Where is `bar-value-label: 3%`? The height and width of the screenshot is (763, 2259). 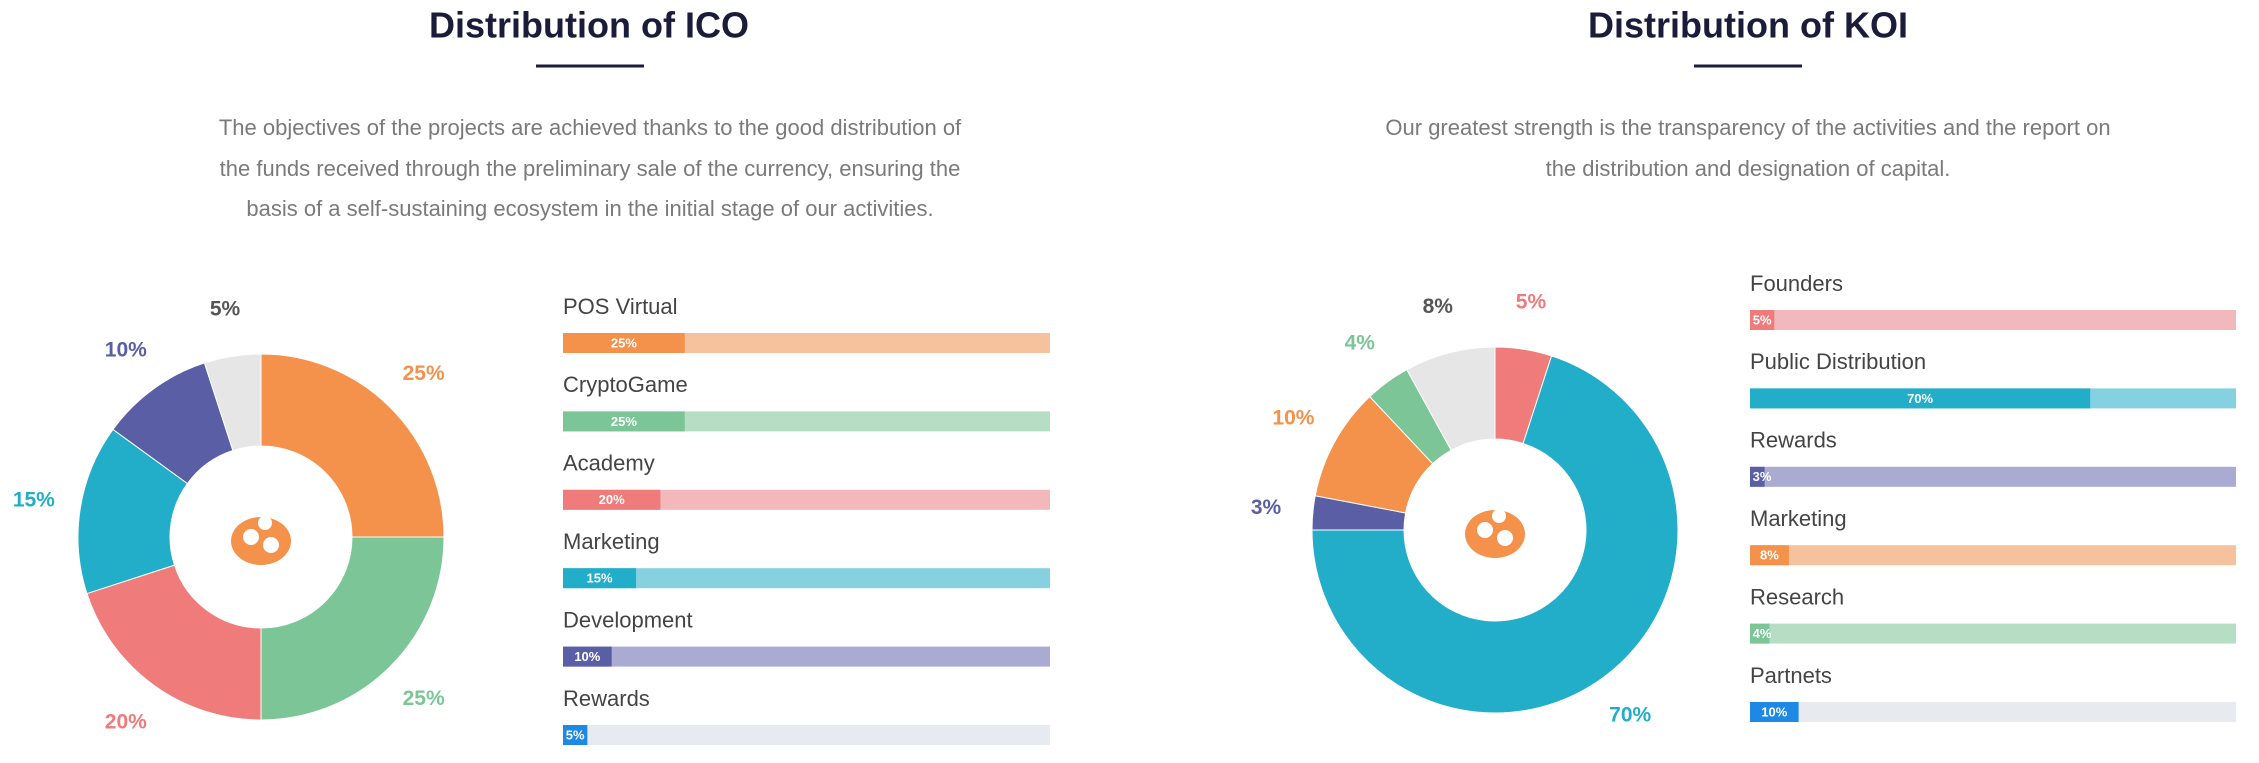 bar-value-label: 3% is located at coordinates (1762, 476).